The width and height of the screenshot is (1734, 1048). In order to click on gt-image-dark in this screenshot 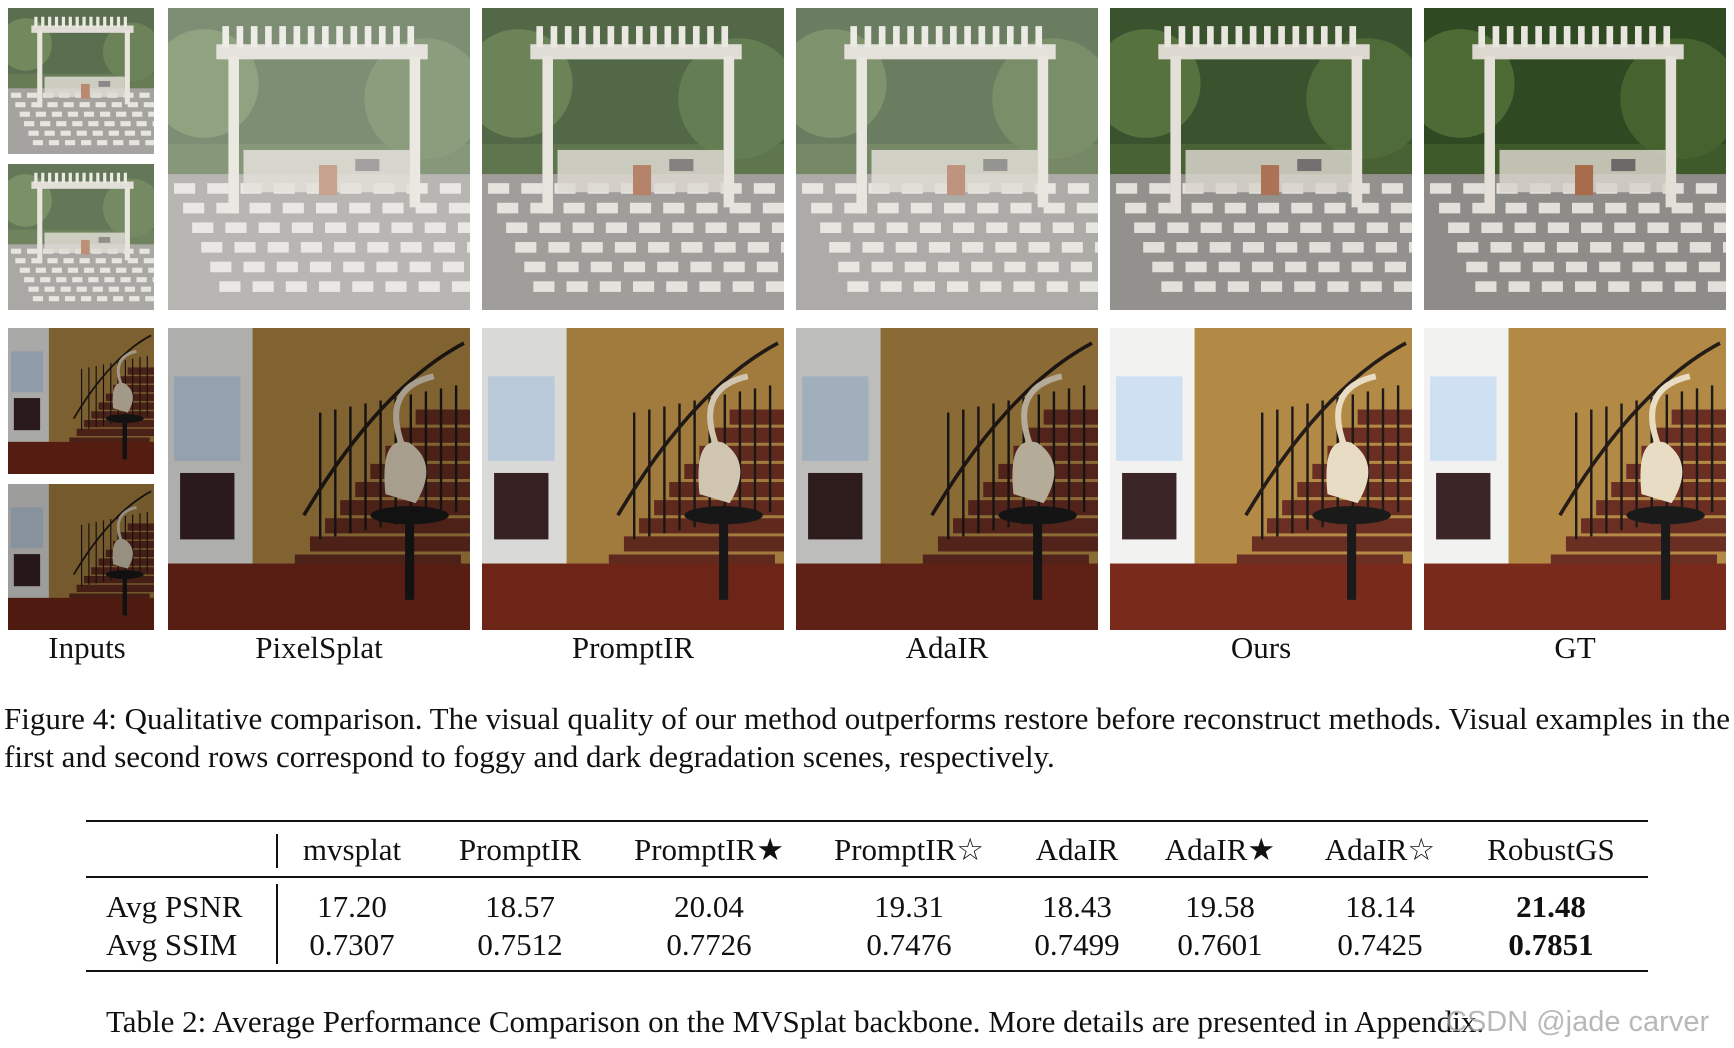, I will do `click(1575, 479)`.